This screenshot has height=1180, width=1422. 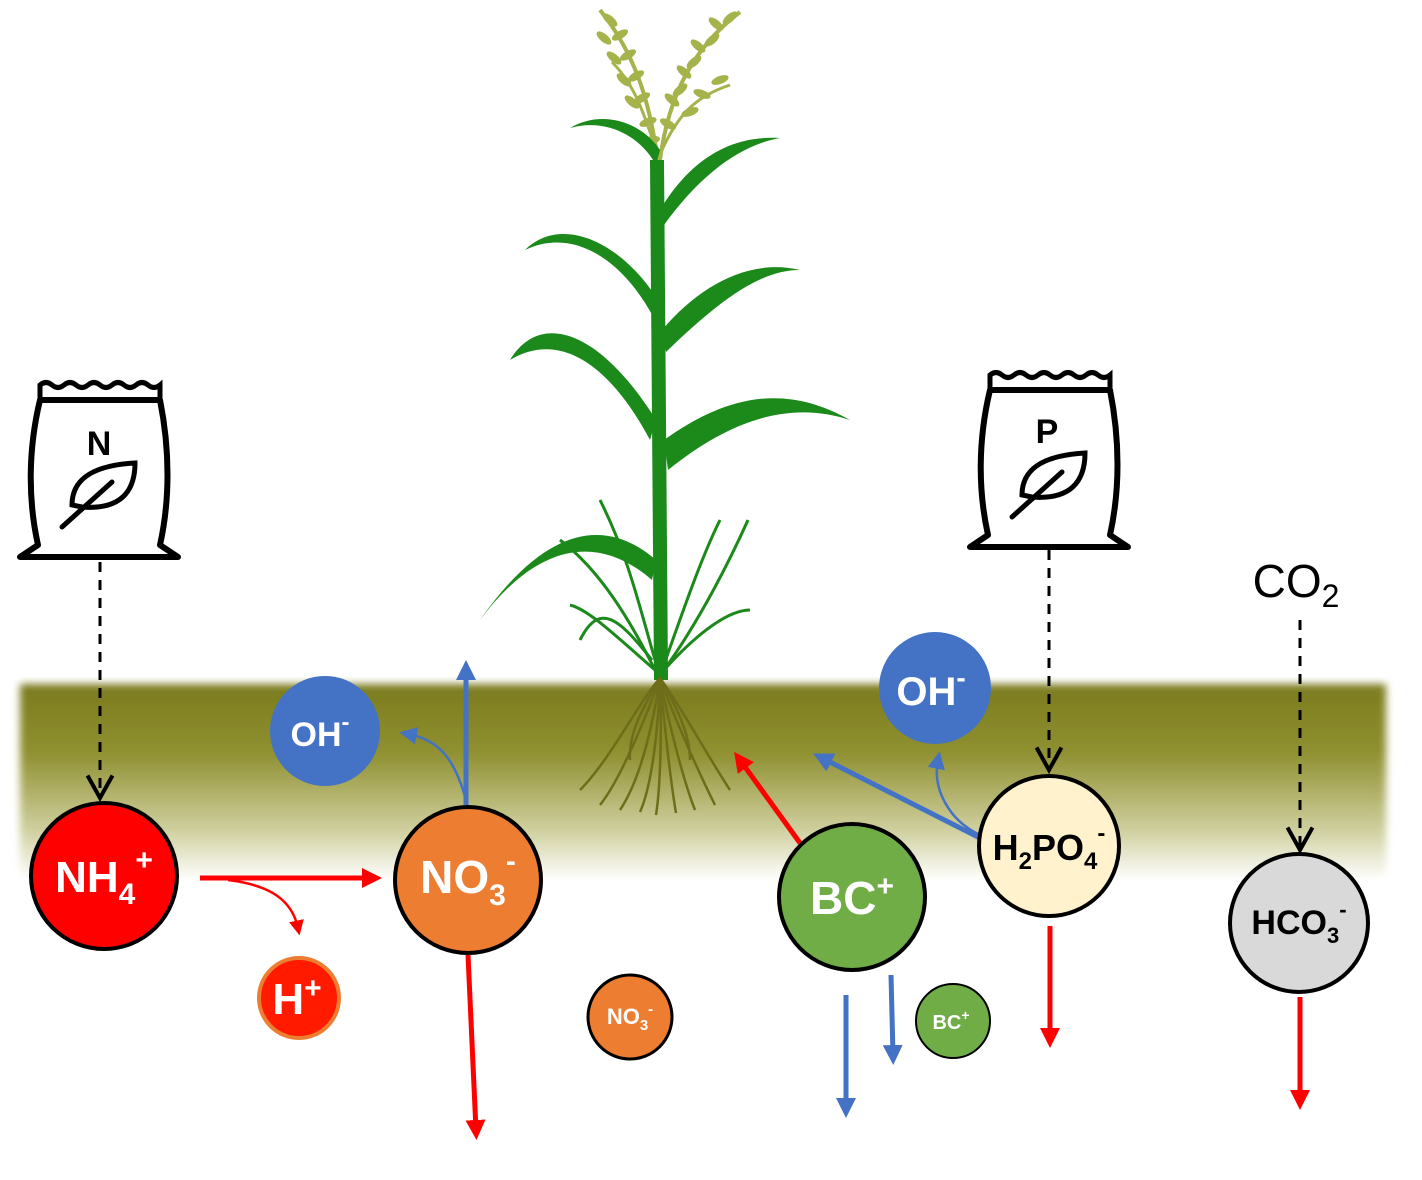 What do you see at coordinates (897, 797) in the screenshot?
I see `arrow-h2po4-uptake` at bounding box center [897, 797].